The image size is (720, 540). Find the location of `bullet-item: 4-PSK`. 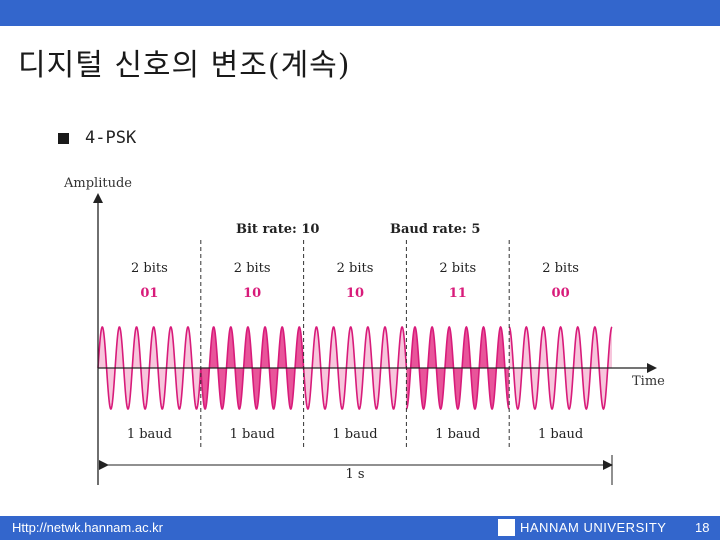

bullet-item: 4-PSK is located at coordinates (97, 138).